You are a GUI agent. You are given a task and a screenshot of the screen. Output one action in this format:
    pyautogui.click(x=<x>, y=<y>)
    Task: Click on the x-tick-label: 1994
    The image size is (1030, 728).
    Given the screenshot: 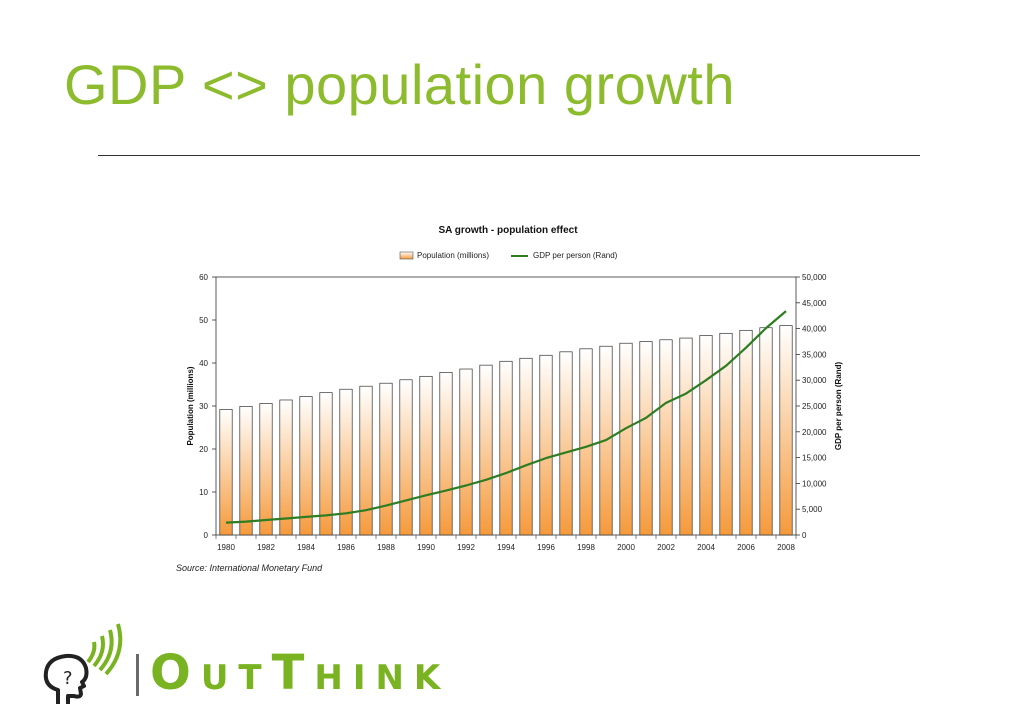 What is the action you would take?
    pyautogui.click(x=506, y=547)
    